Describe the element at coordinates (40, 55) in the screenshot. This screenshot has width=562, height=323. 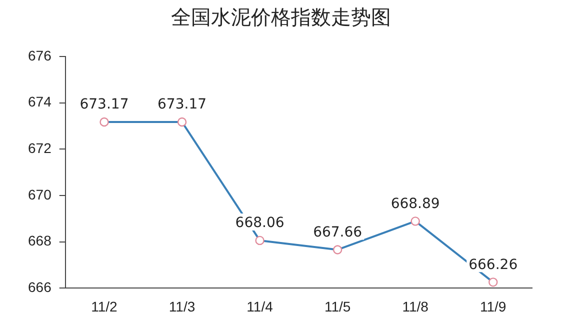
I see `y-tick-label: 676` at that location.